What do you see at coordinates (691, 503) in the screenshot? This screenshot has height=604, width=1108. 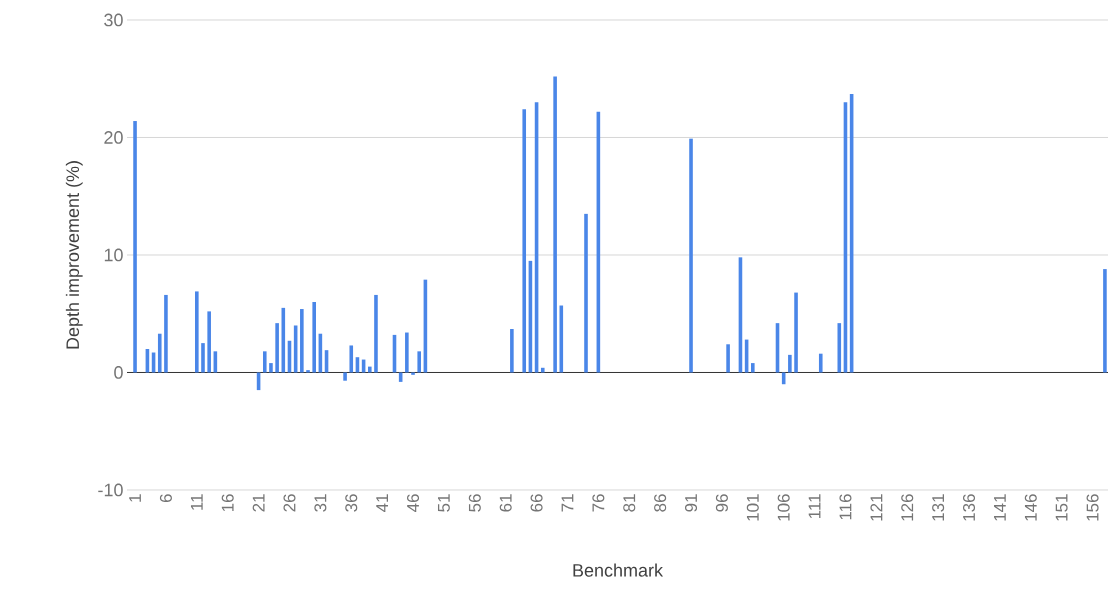 I see `x-tick-label: 91` at bounding box center [691, 503].